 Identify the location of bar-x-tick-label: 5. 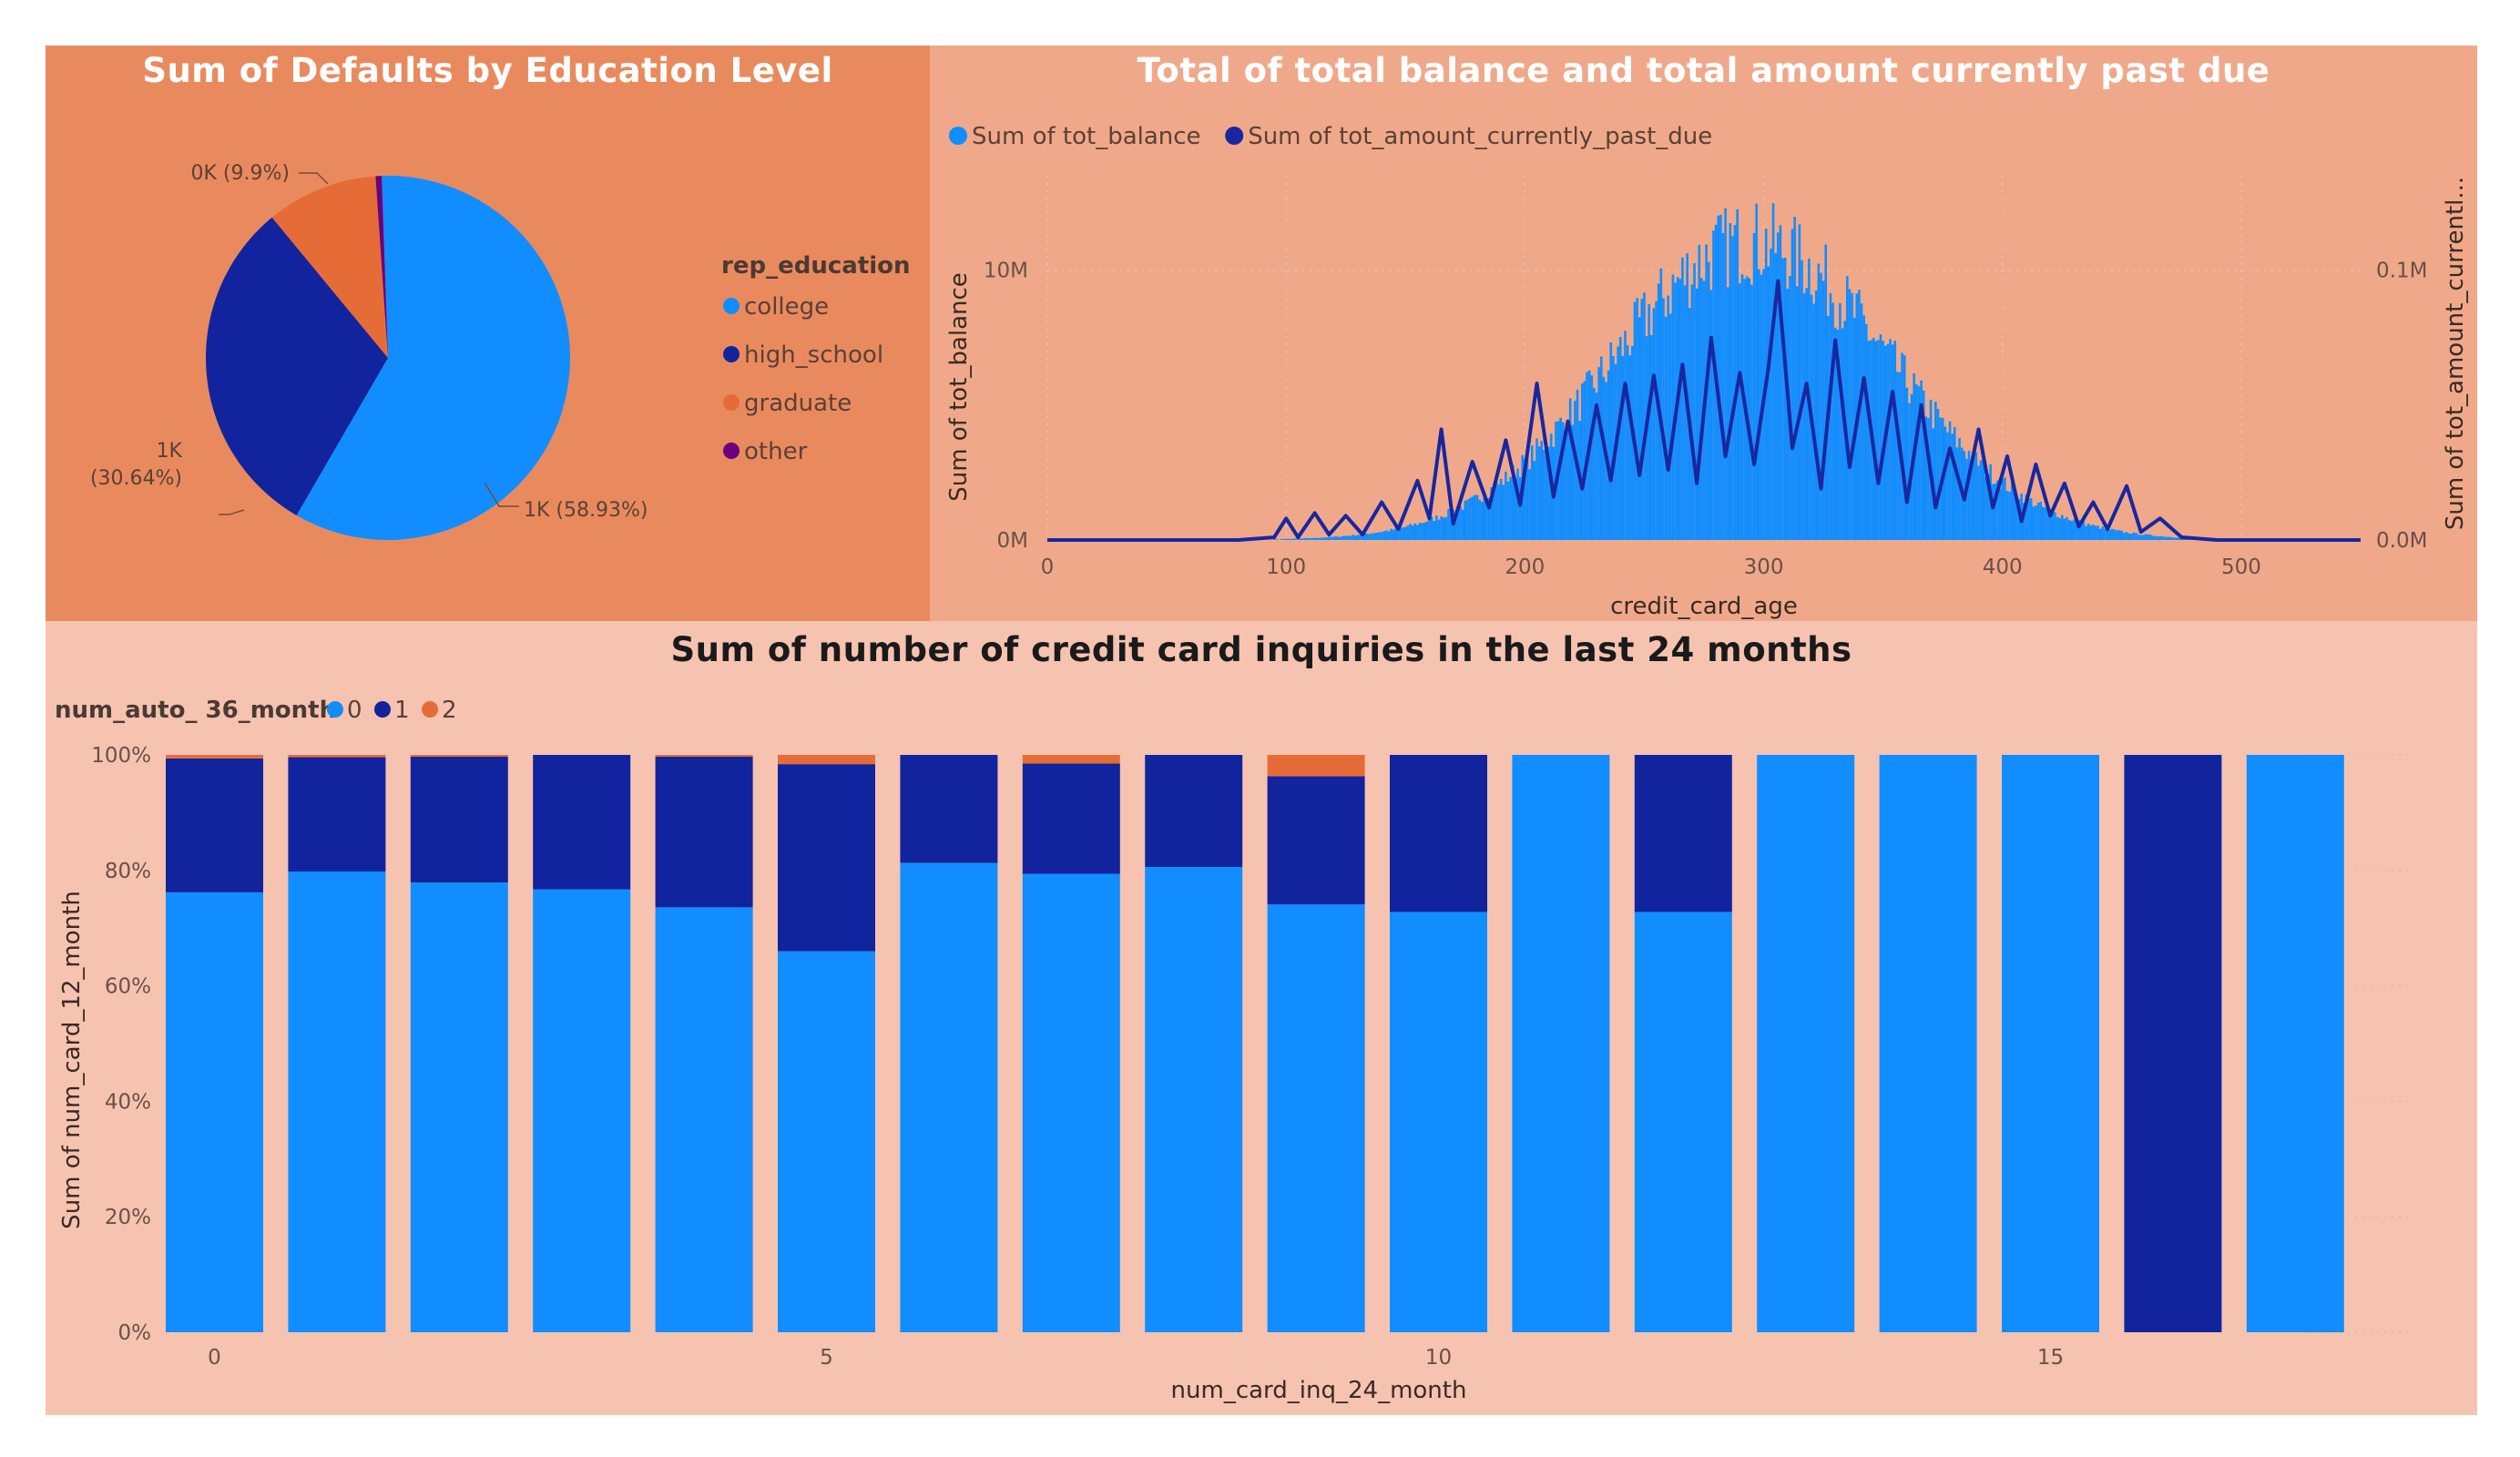
(826, 1358).